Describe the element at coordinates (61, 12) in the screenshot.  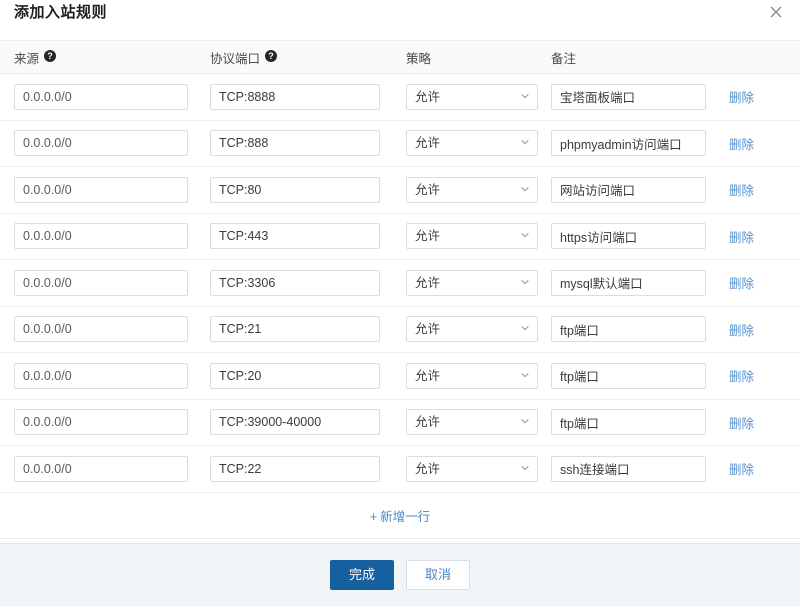
I see `page-title: 添加入站规则` at that location.